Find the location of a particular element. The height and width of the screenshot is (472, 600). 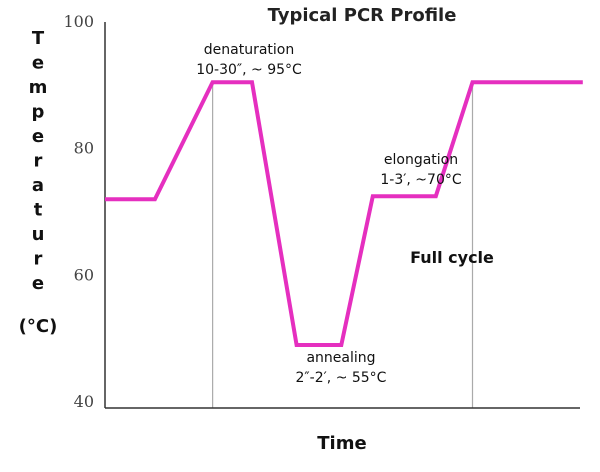

chart-title: Typical PCR Profile is located at coordinates (362, 15).